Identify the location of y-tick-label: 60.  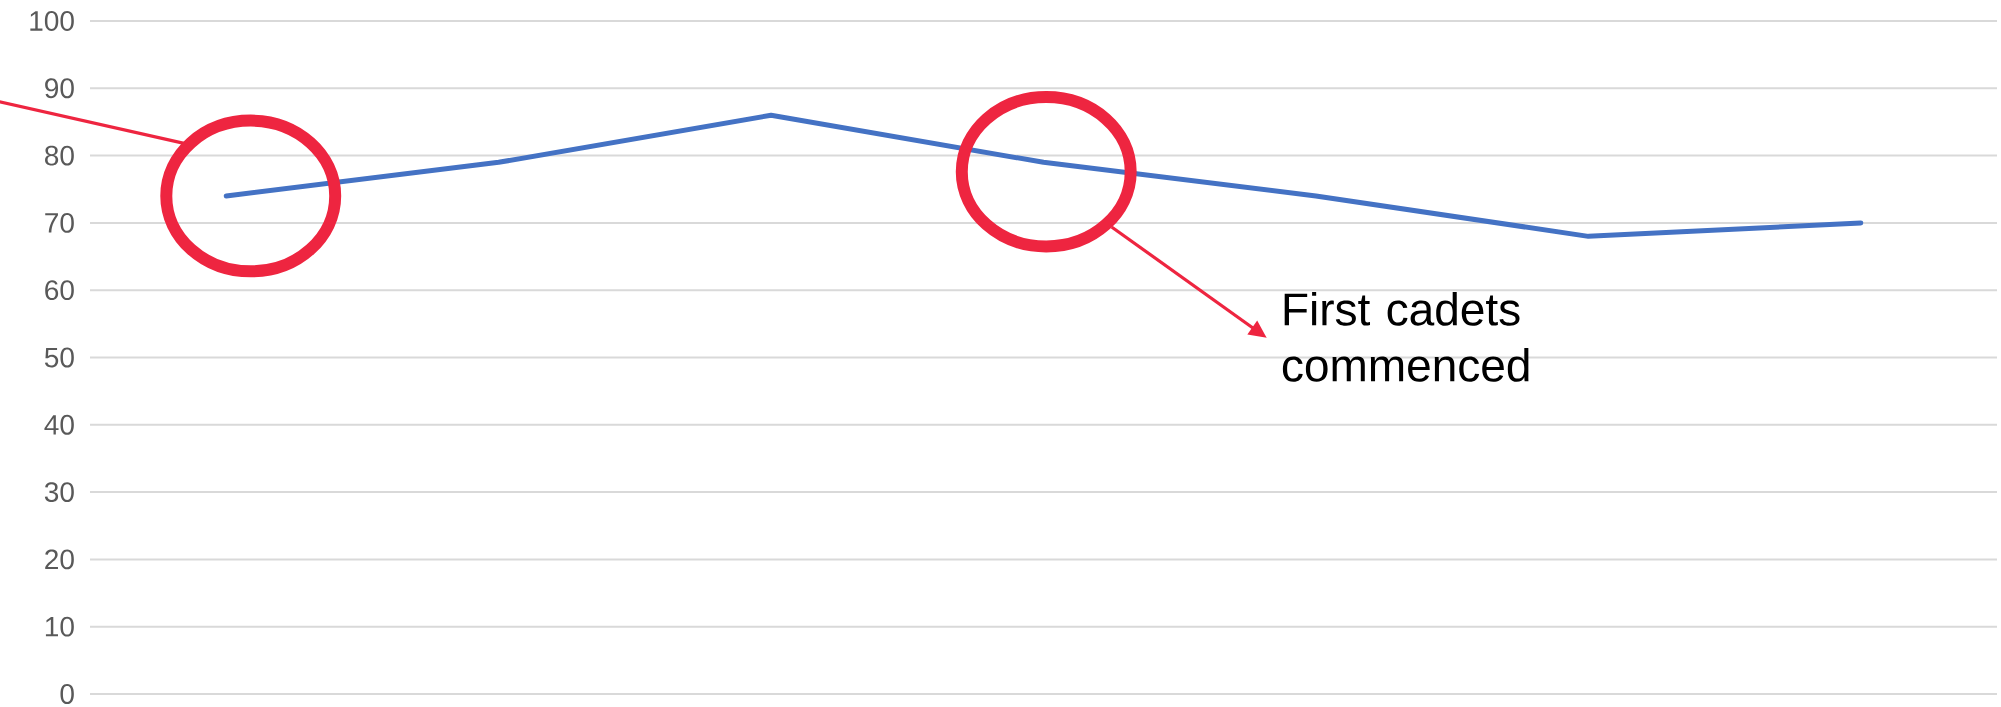
(59, 290).